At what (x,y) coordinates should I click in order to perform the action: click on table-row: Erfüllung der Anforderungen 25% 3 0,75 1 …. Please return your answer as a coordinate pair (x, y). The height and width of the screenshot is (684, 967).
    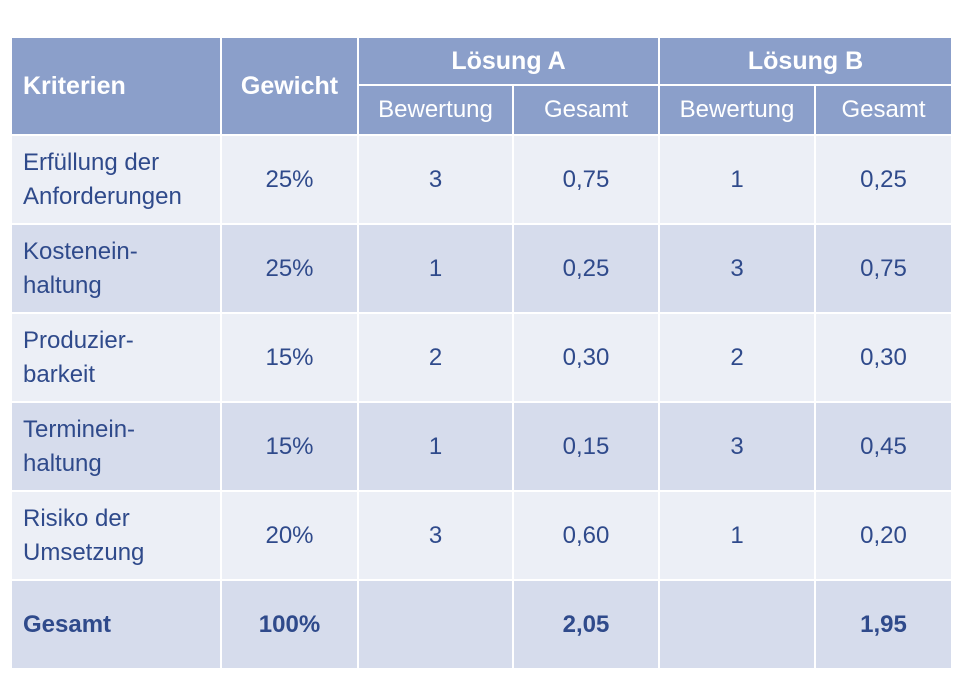
    Looking at the image, I should click on (482, 179).